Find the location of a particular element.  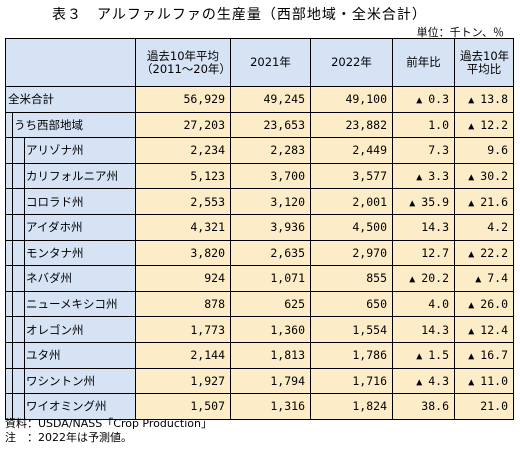

unit-label: 単位：千トン、％ is located at coordinates (460, 32).